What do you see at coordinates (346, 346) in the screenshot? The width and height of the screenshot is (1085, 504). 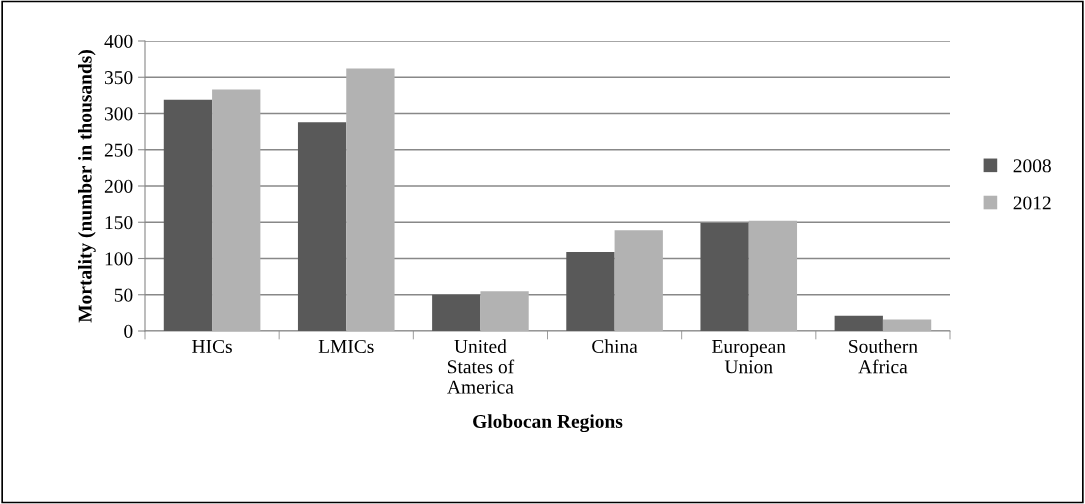 I see `x-tick-label: LMICs` at bounding box center [346, 346].